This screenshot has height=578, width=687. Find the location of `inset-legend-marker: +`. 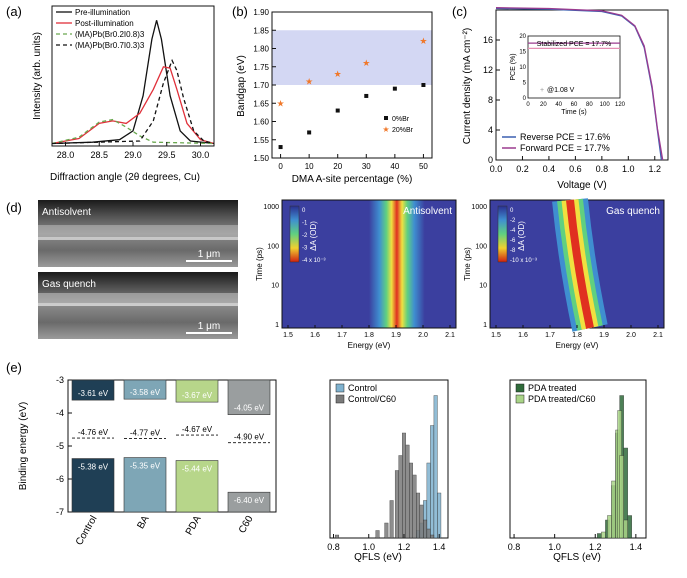

inset-legend-marker: + is located at coordinates (542, 90).